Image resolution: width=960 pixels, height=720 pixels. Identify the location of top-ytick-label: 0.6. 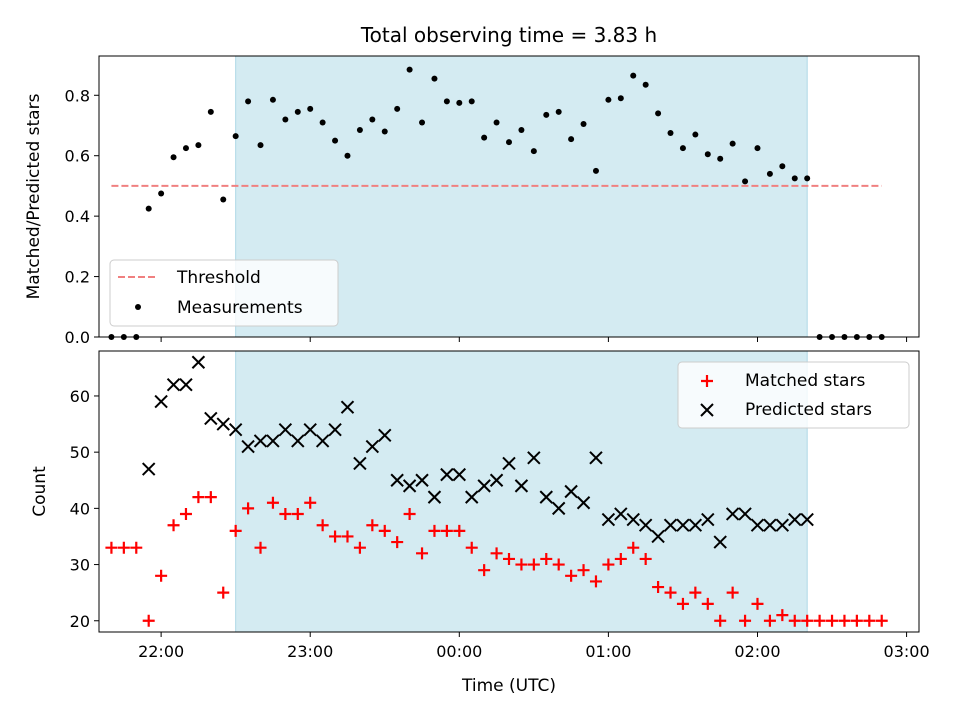
(77, 156).